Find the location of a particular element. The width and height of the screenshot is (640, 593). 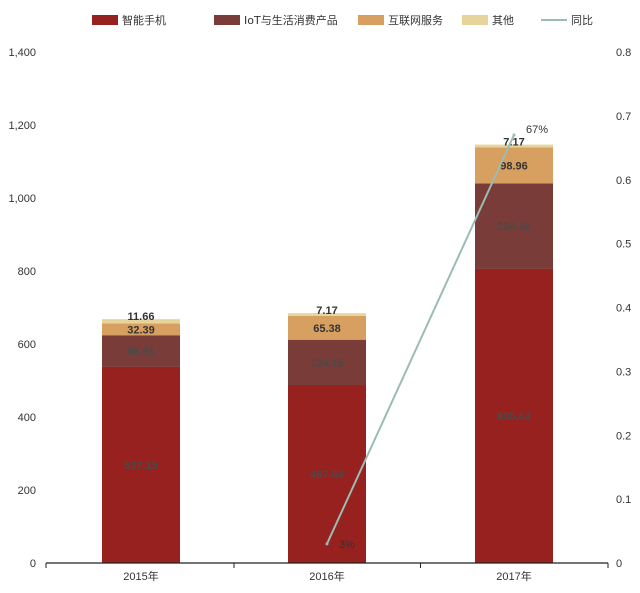

y-right-tick-label: 0.3 is located at coordinates (623, 372).